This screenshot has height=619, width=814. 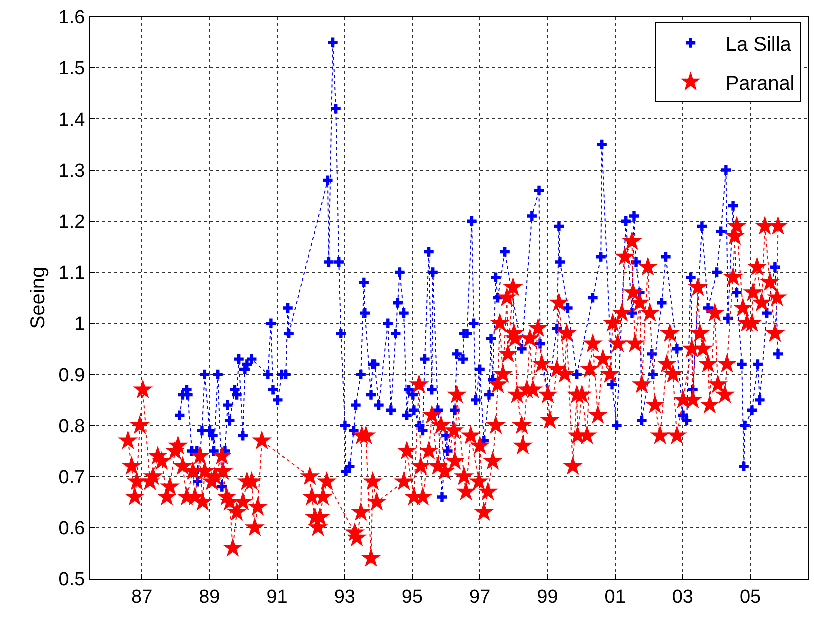 I want to click on x-tick-label: 95, so click(x=413, y=597).